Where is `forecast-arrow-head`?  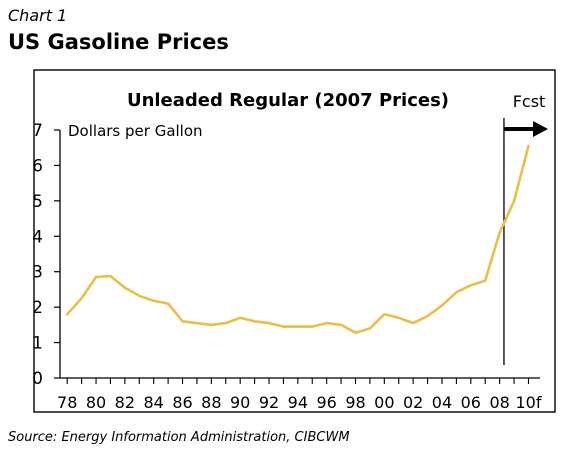
forecast-arrow-head is located at coordinates (540, 129).